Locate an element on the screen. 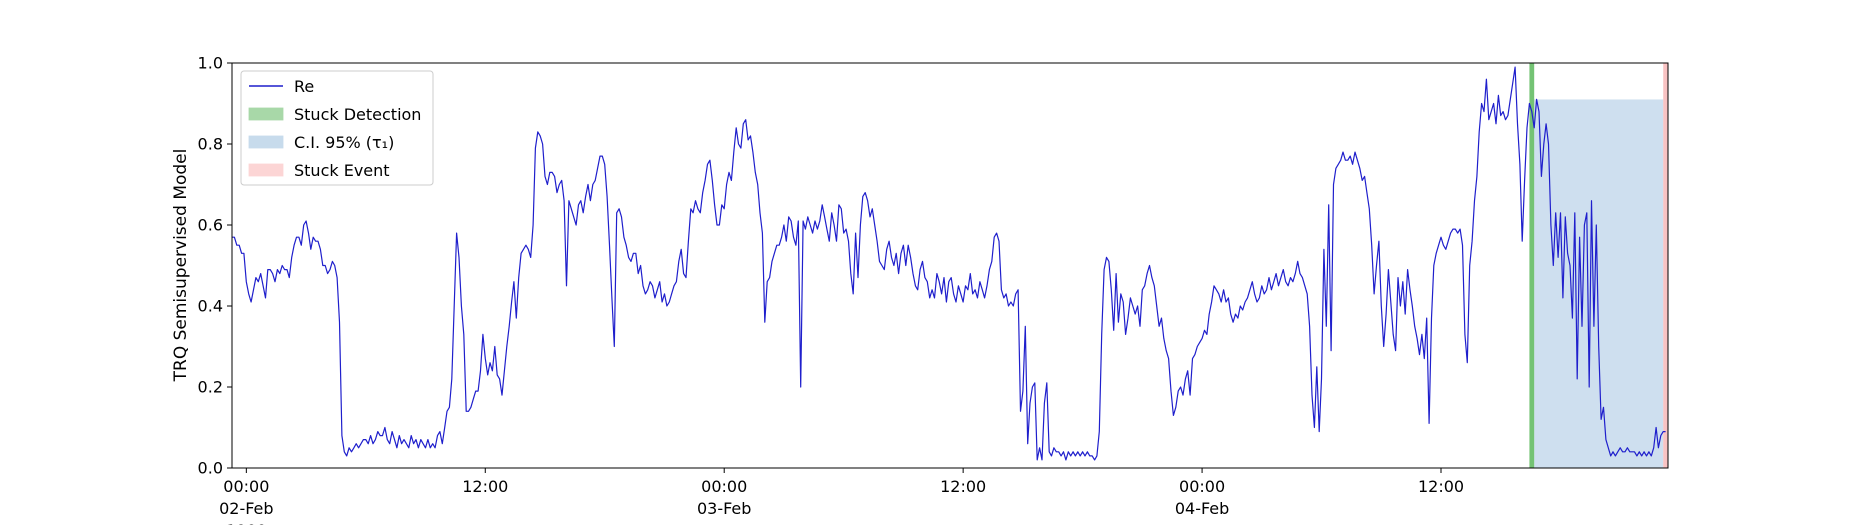 This screenshot has width=1850, height=525. y-tick-label: 0.6 is located at coordinates (210, 225).